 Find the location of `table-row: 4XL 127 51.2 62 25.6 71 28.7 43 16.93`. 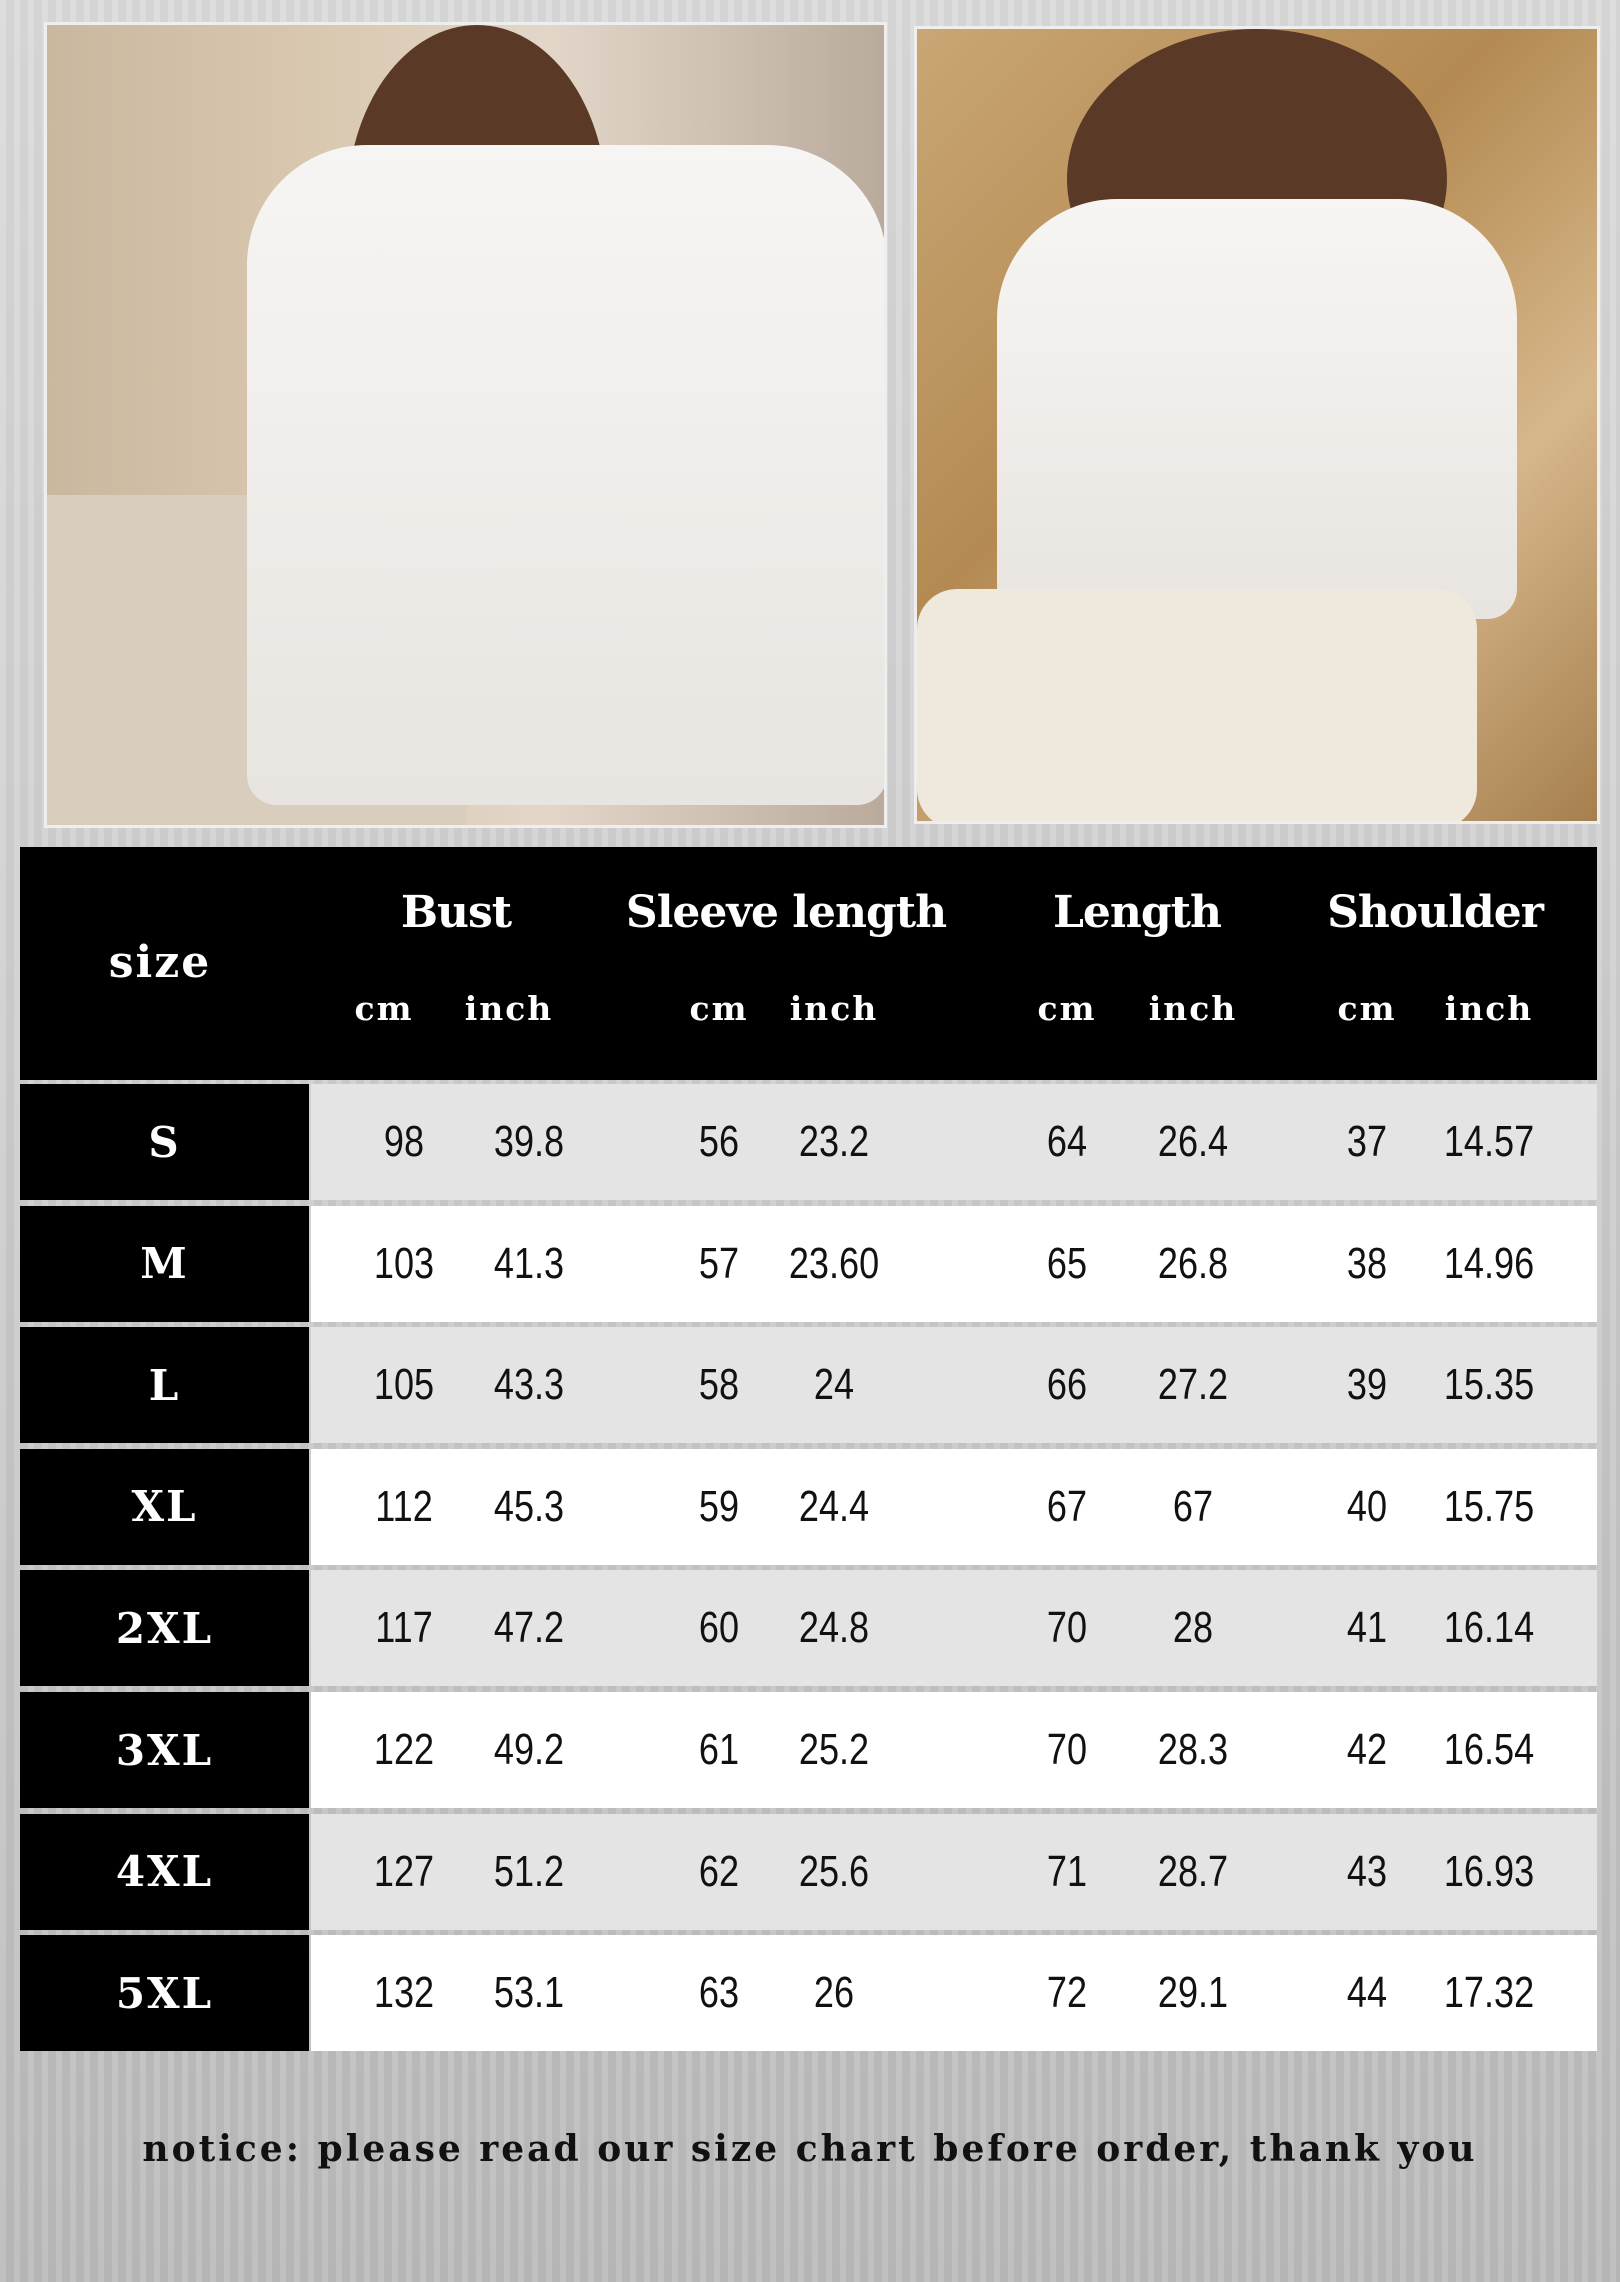

table-row: 4XL 127 51.2 62 25.6 71 28.7 43 16.93 is located at coordinates (808, 1871).